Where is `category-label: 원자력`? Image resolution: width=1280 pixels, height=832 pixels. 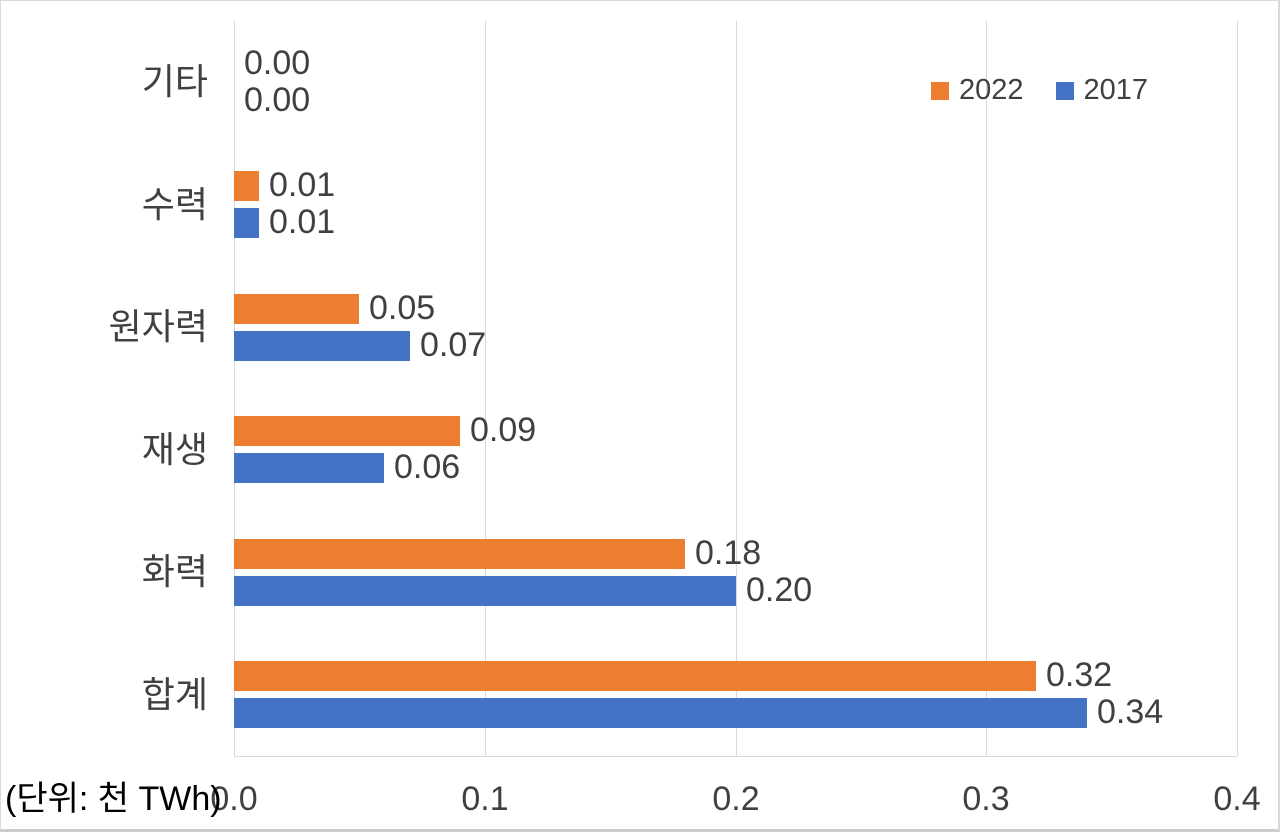 category-label: 원자력 is located at coordinates (158, 327).